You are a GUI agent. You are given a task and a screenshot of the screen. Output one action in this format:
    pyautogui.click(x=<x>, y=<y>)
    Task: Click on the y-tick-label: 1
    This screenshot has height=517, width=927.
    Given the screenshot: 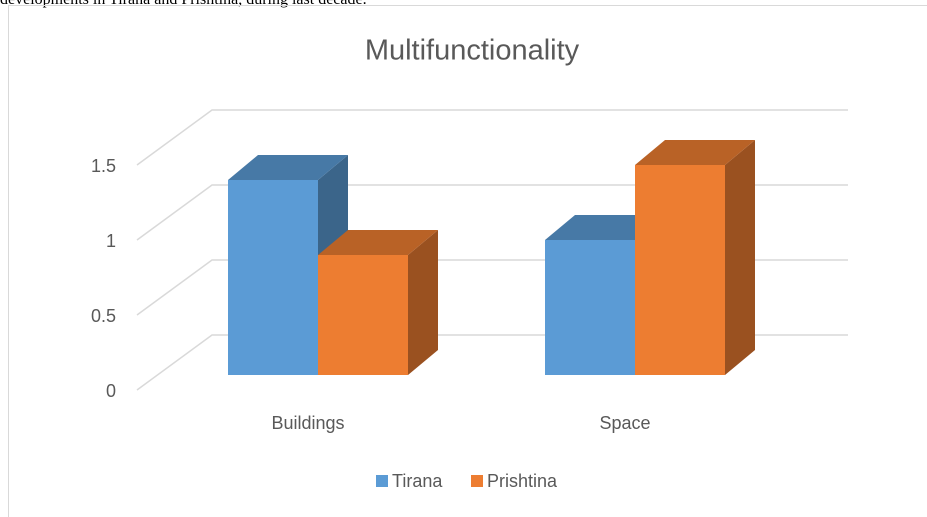 What is the action you would take?
    pyautogui.click(x=111, y=241)
    